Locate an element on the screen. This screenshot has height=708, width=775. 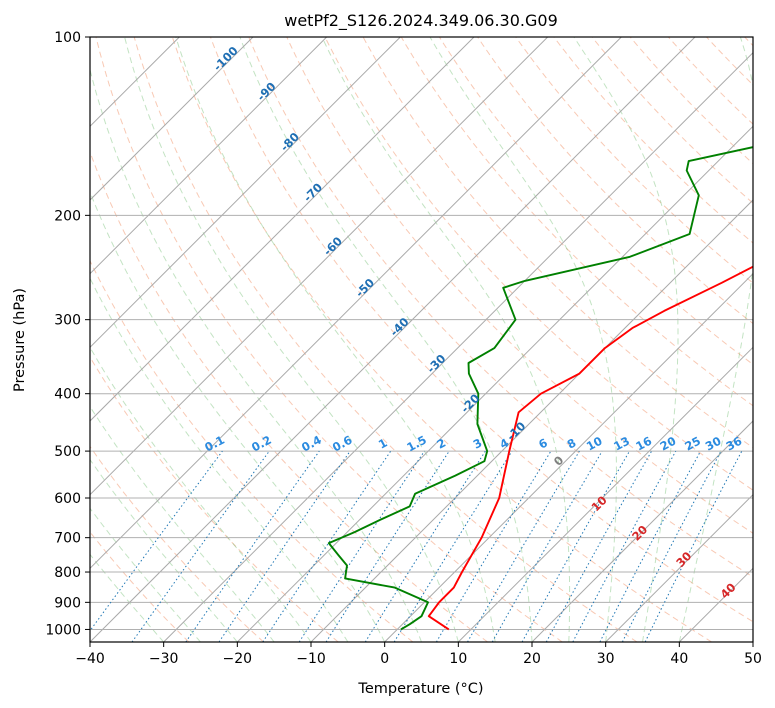
x-tick-label: −30 is located at coordinates (164, 659).